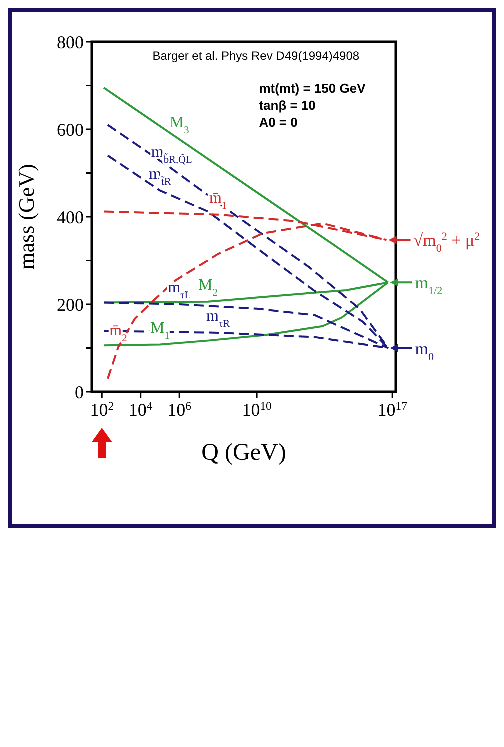 This screenshot has height=747, width=504. Describe the element at coordinates (180, 290) in the screenshot. I see `series-label: m$_{τ̃L}$` at that location.